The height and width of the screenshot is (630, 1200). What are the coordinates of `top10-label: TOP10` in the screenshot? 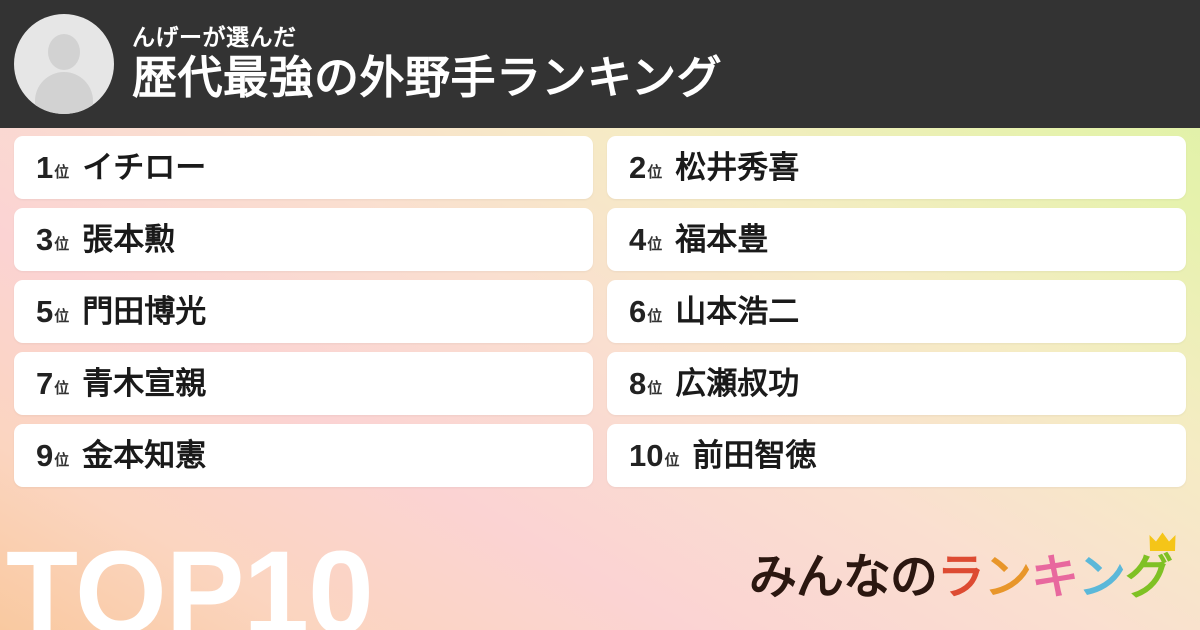 It's located at (190, 578).